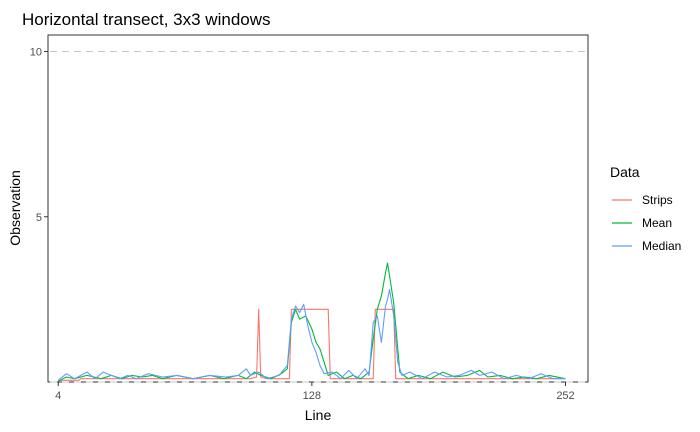 The height and width of the screenshot is (432, 700). I want to click on legend-label-median: Median, so click(661, 246).